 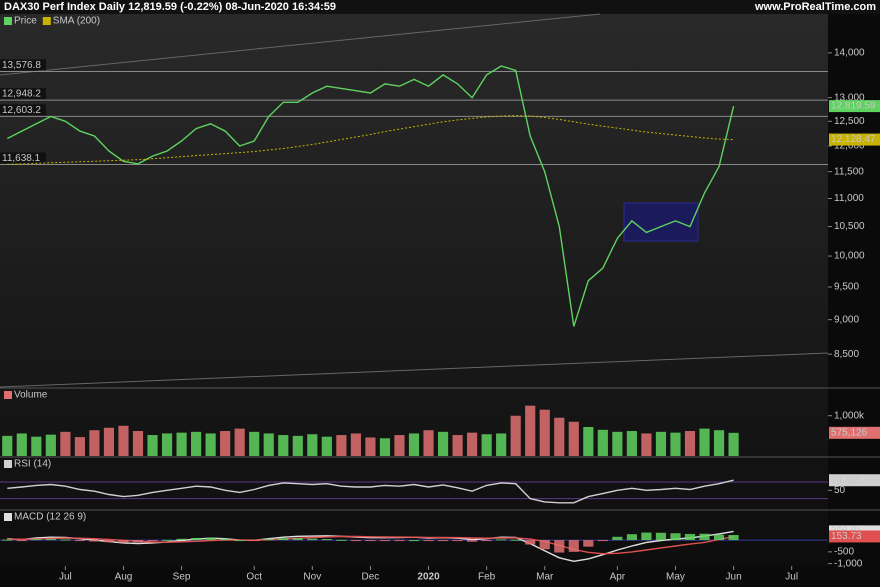 I want to click on level-label: 13,576.8, so click(x=21, y=65).